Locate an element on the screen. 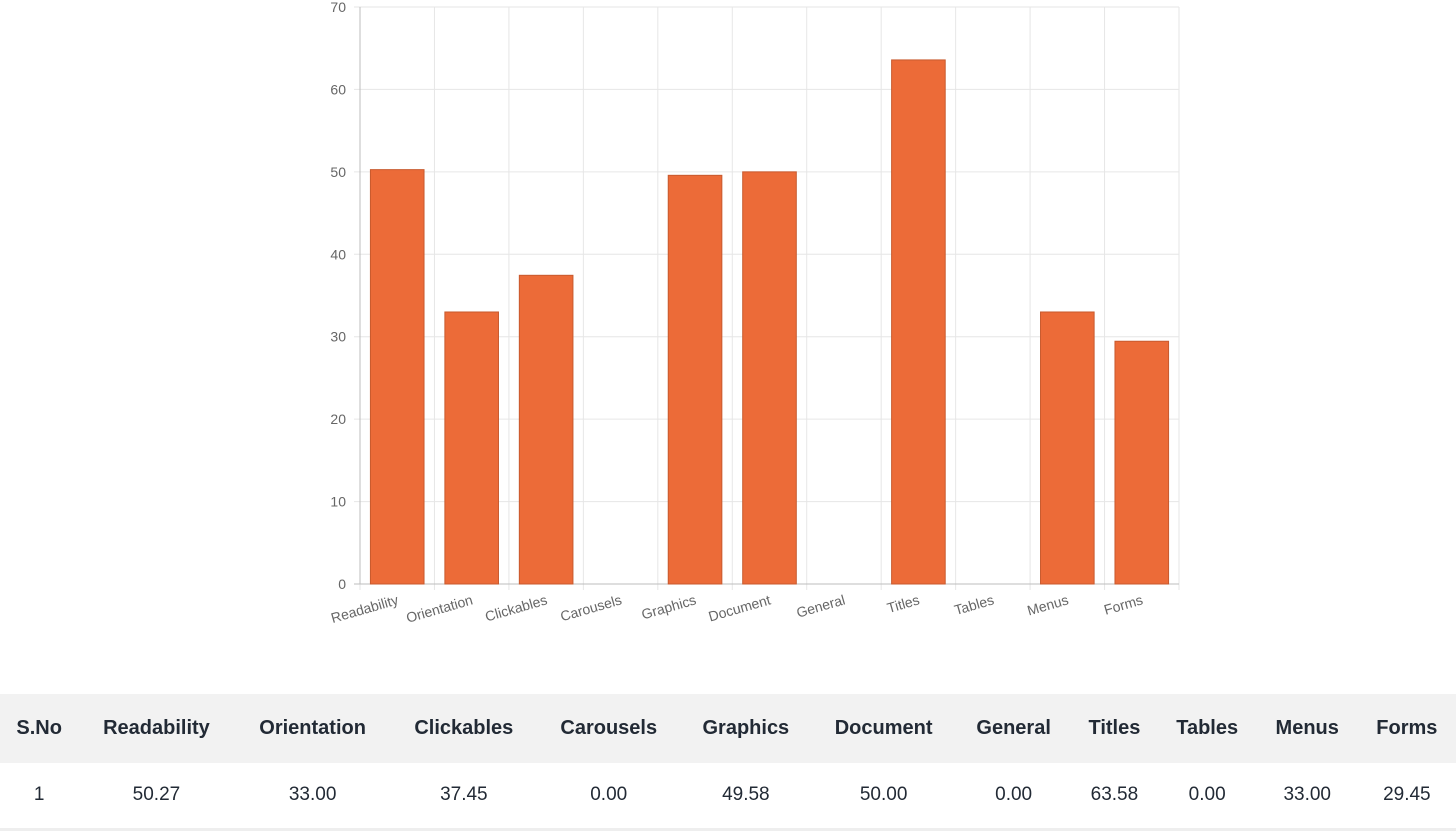 This screenshot has height=831, width=1456. bar-document is located at coordinates (769, 378).